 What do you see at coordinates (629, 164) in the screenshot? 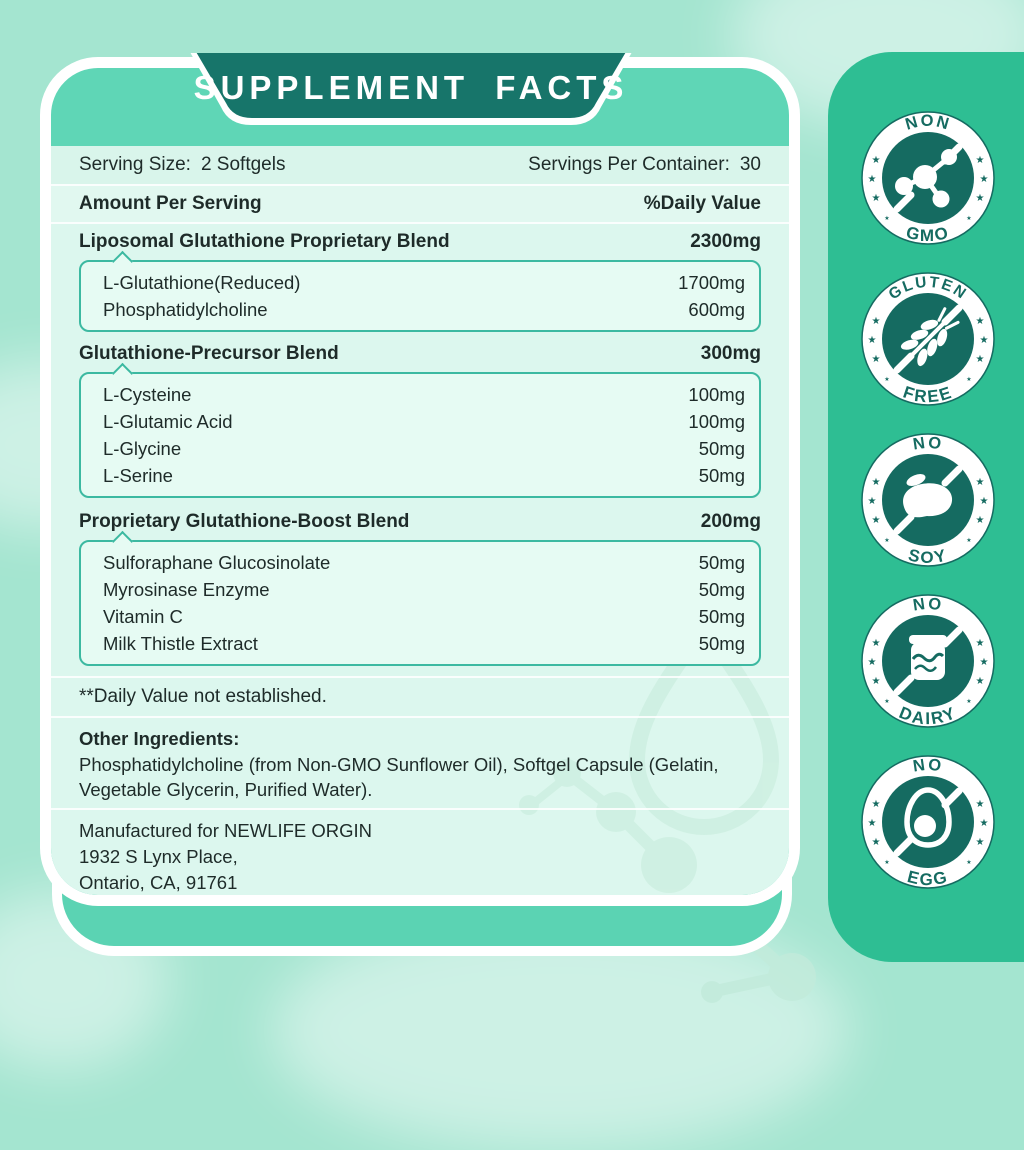
I see `servings-per-container-label: Servings Per Container:` at bounding box center [629, 164].